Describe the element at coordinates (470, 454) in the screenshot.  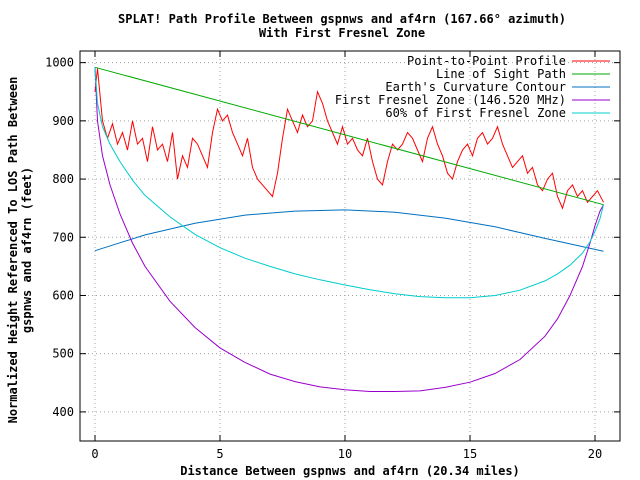
I see `x-tick-label: 15` at that location.